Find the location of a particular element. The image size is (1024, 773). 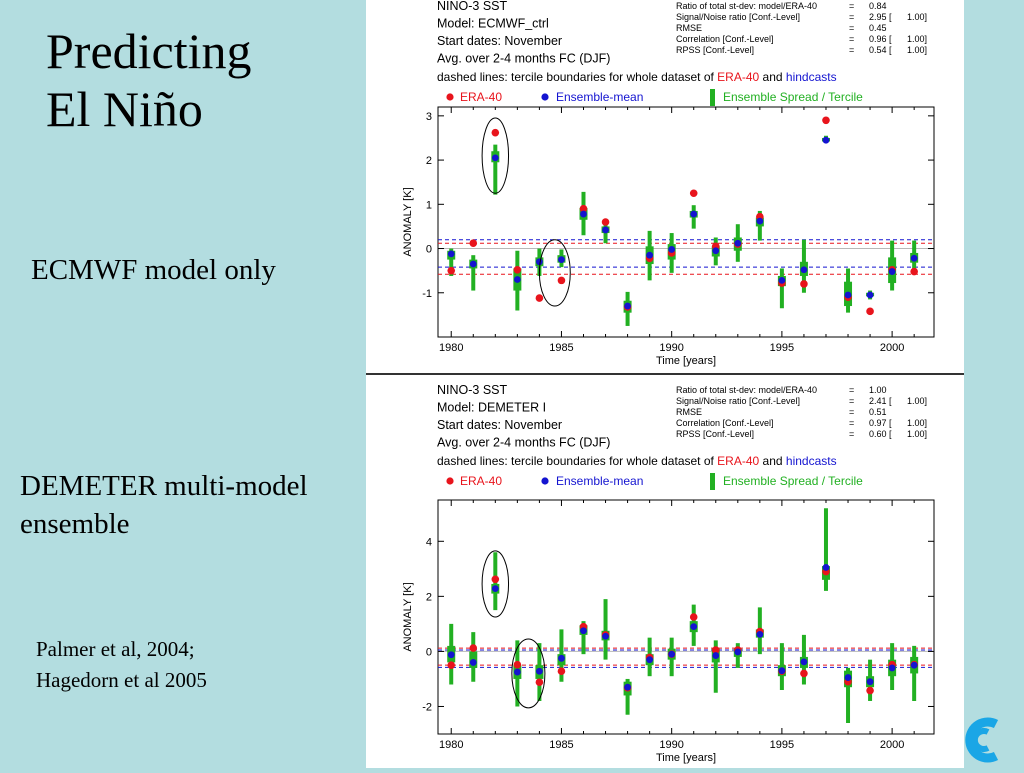

x-axis-label: Time [years] is located at coordinates (686, 361).